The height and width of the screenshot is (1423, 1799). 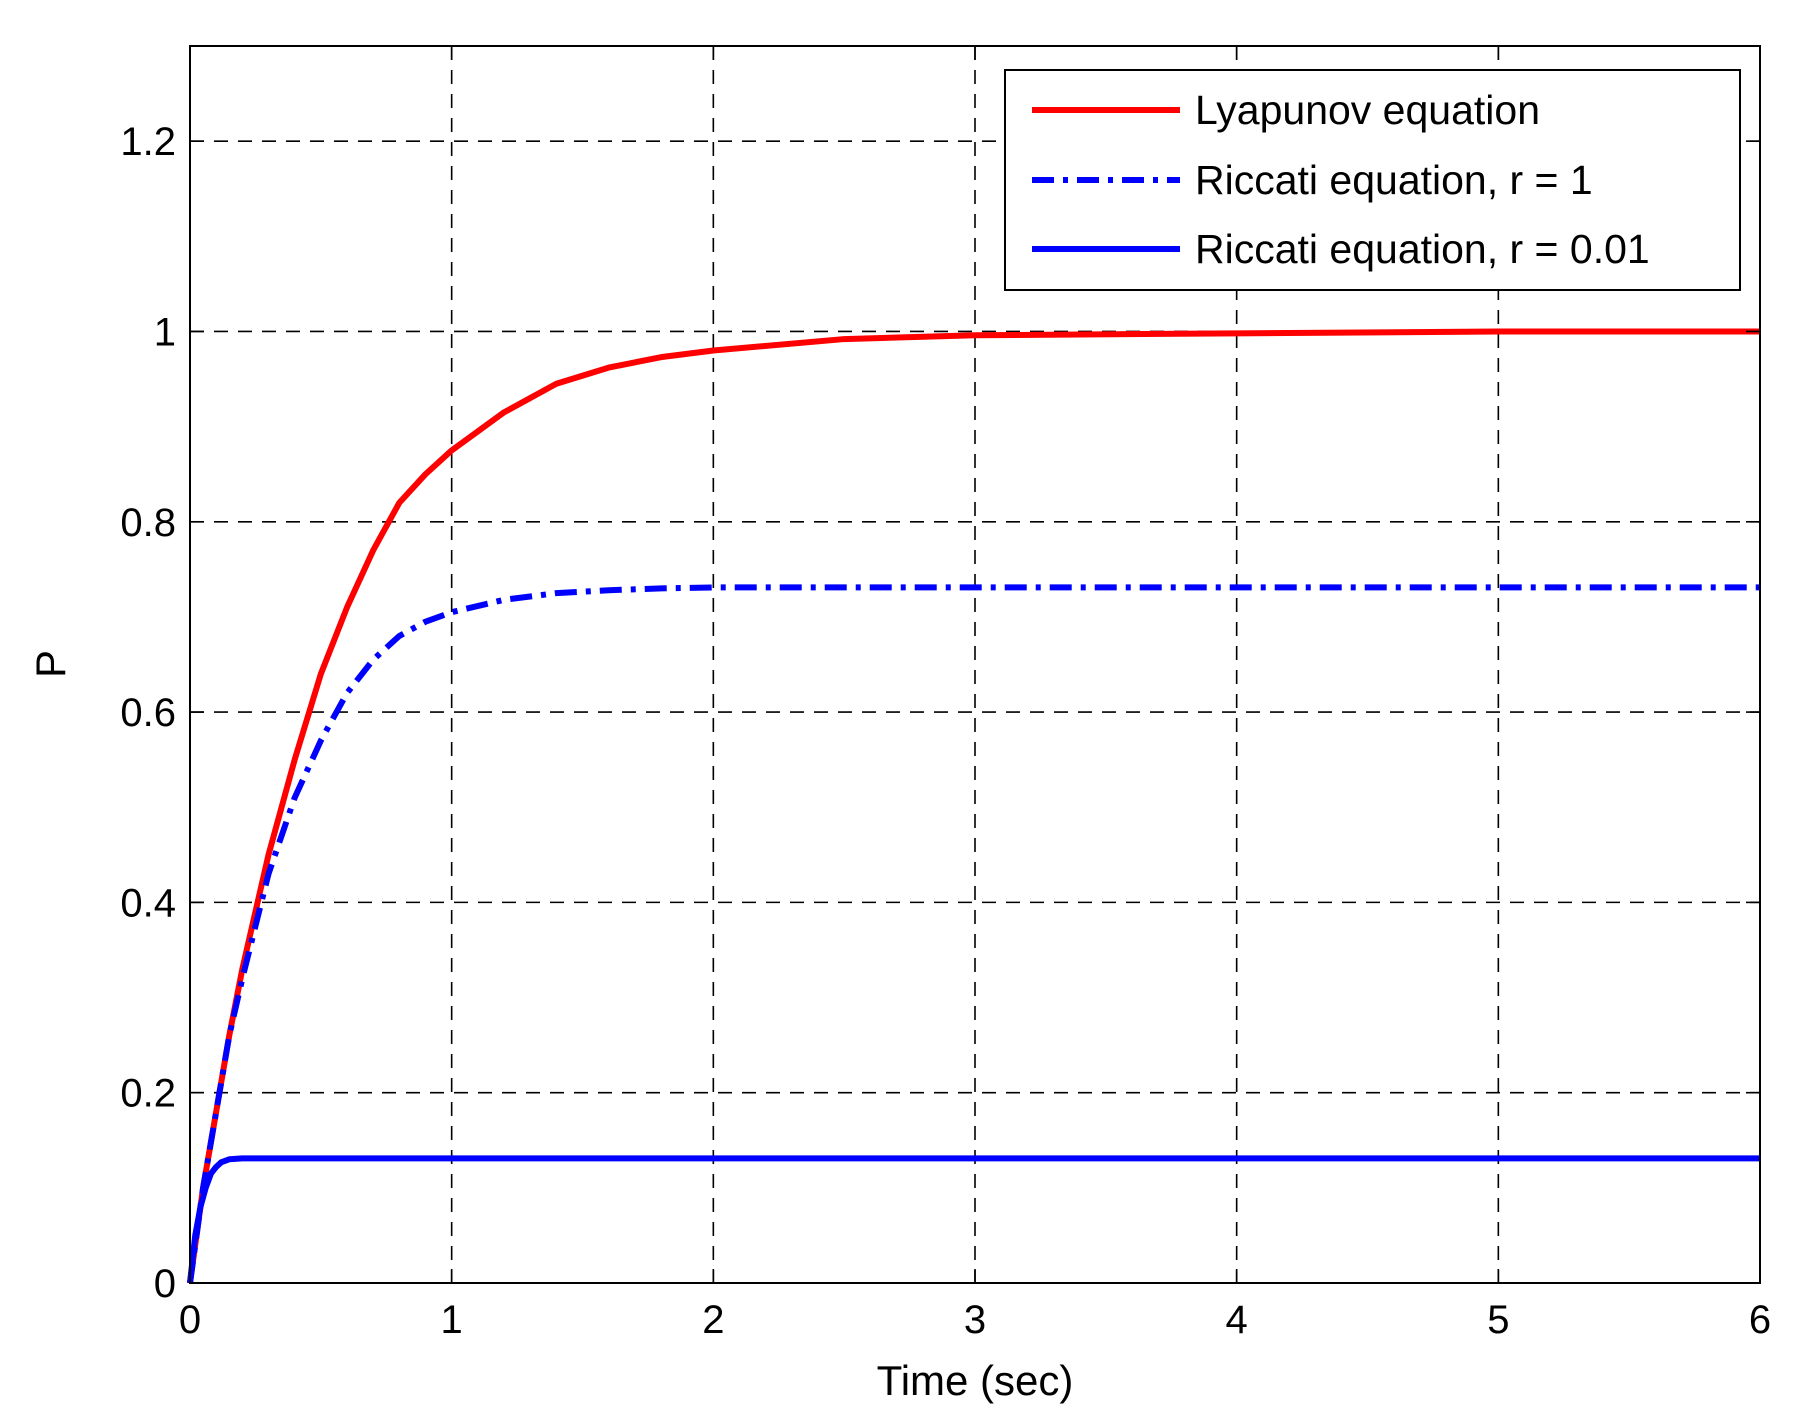 I want to click on y-axis-label: P, so click(x=50, y=664).